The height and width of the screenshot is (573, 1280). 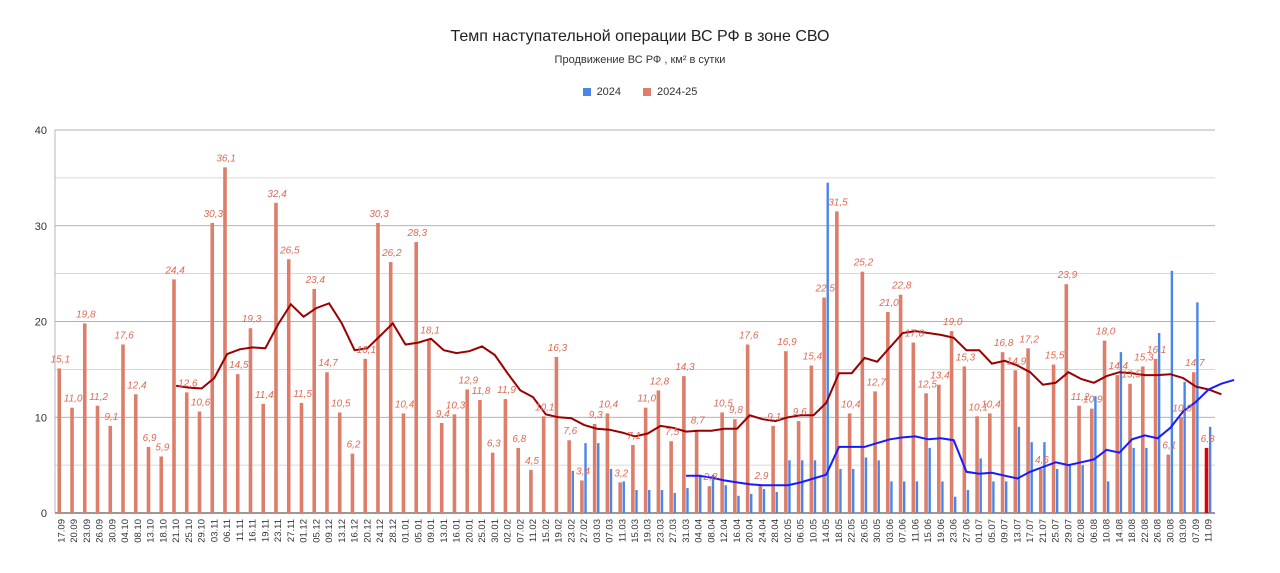 I want to click on data-label: 14,5, so click(x=239, y=365).